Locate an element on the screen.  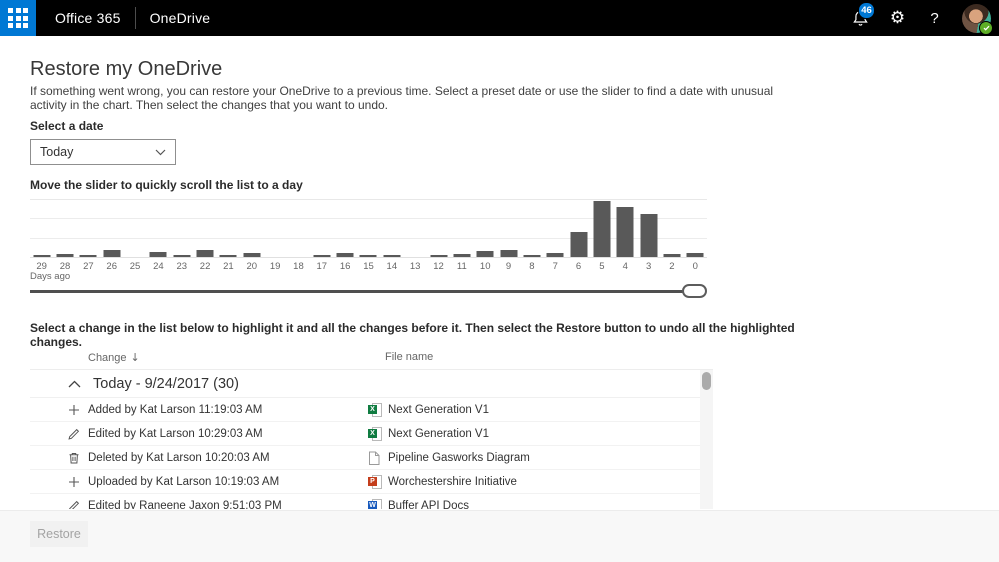
brand-divider is located at coordinates (135, 18).